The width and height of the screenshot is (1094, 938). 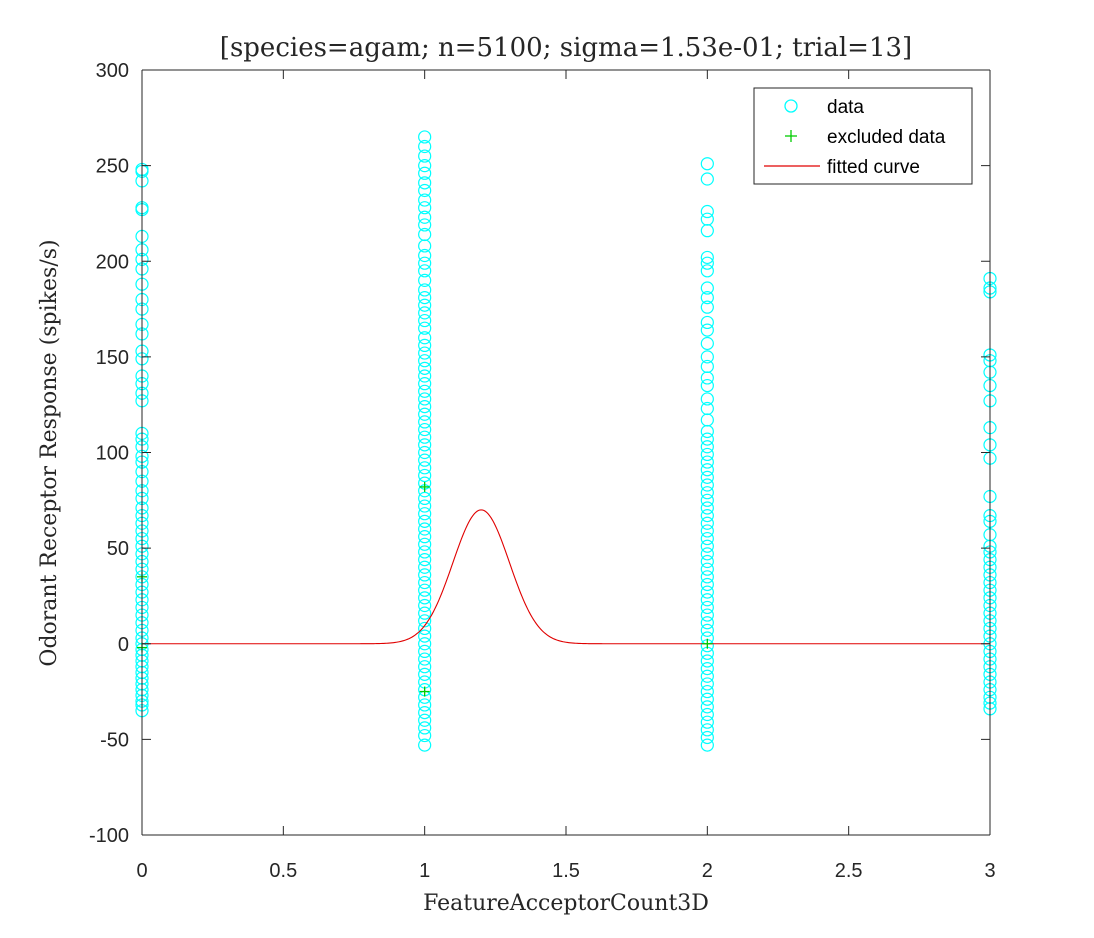 I want to click on y-tick-label: 150, so click(x=112, y=358).